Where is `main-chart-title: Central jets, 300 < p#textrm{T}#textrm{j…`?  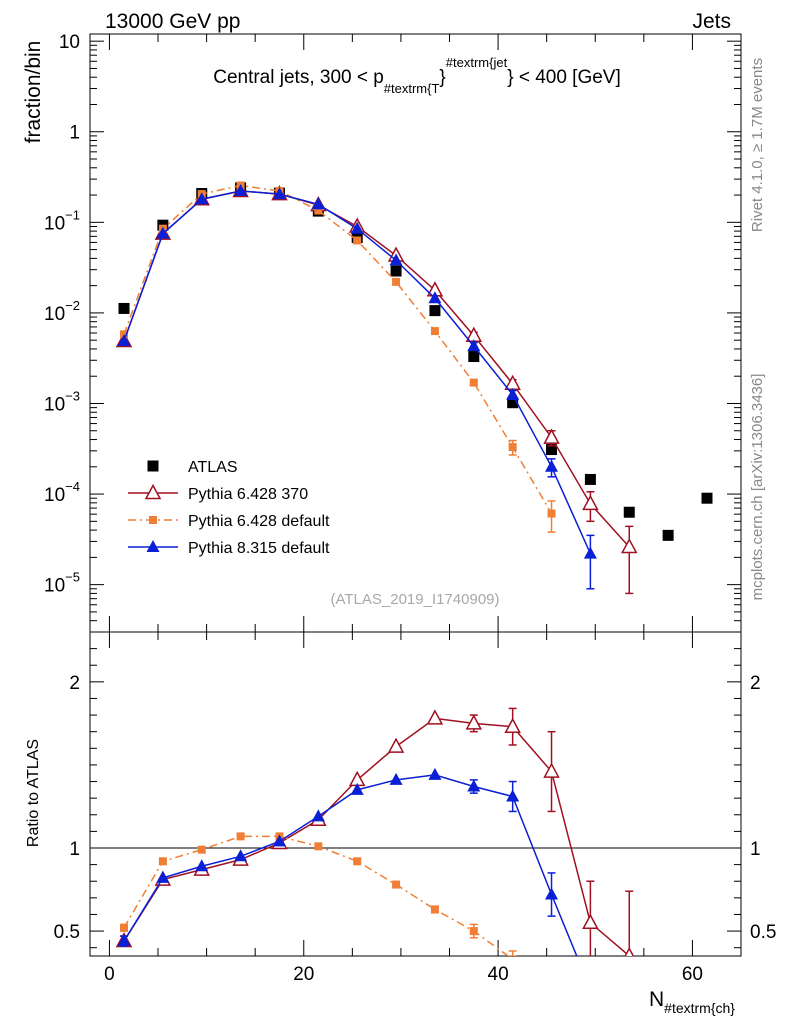 main-chart-title: Central jets, 300 < p#textrm{T}#textrm{j… is located at coordinates (417, 75).